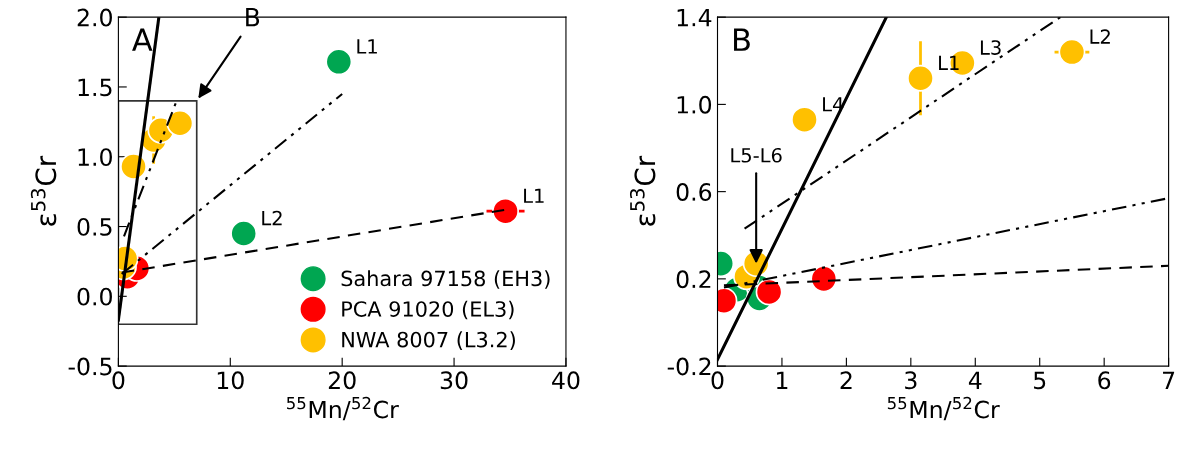 This screenshot has height=464, width=1184. I want to click on legend-label: PCA 91020 (EL3), so click(428, 310).